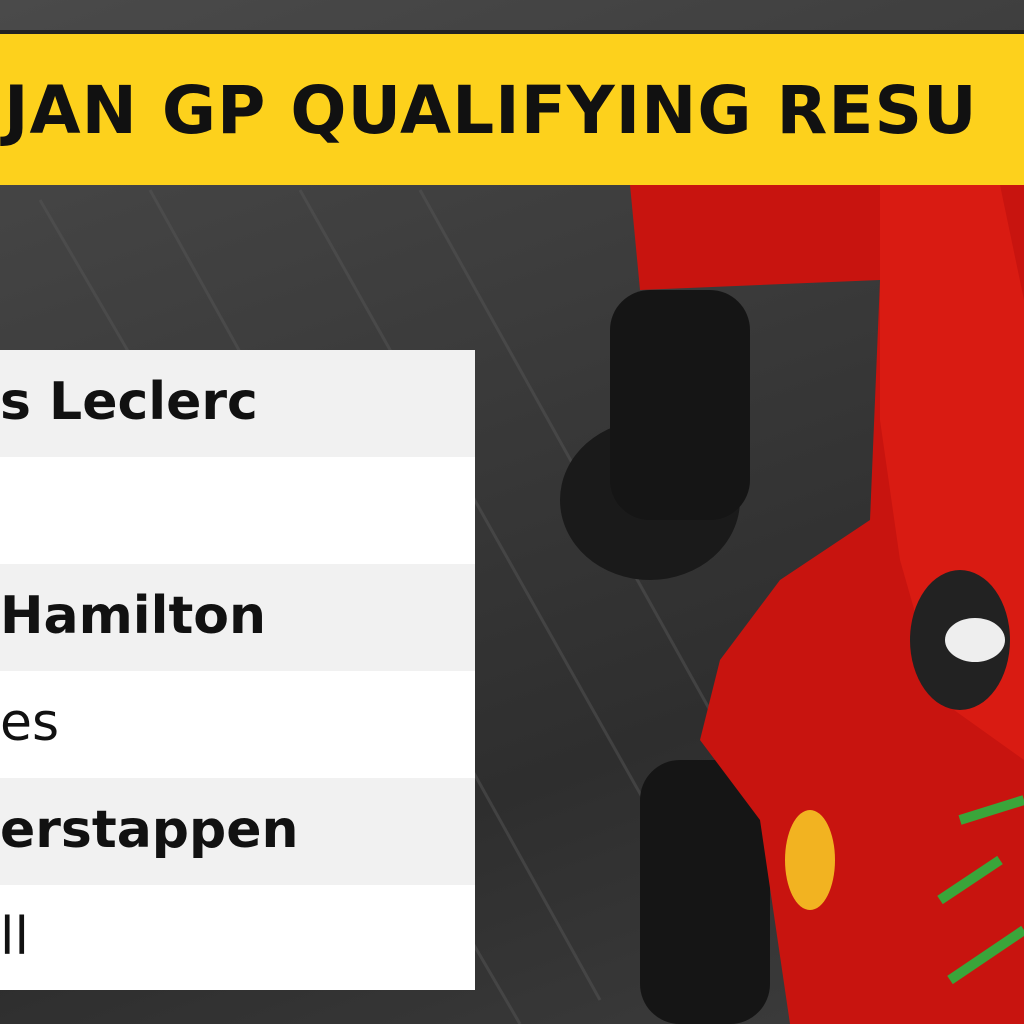 The width and height of the screenshot is (1024, 1024). What do you see at coordinates (237, 938) in the screenshot?
I see `team-row: ll` at bounding box center [237, 938].